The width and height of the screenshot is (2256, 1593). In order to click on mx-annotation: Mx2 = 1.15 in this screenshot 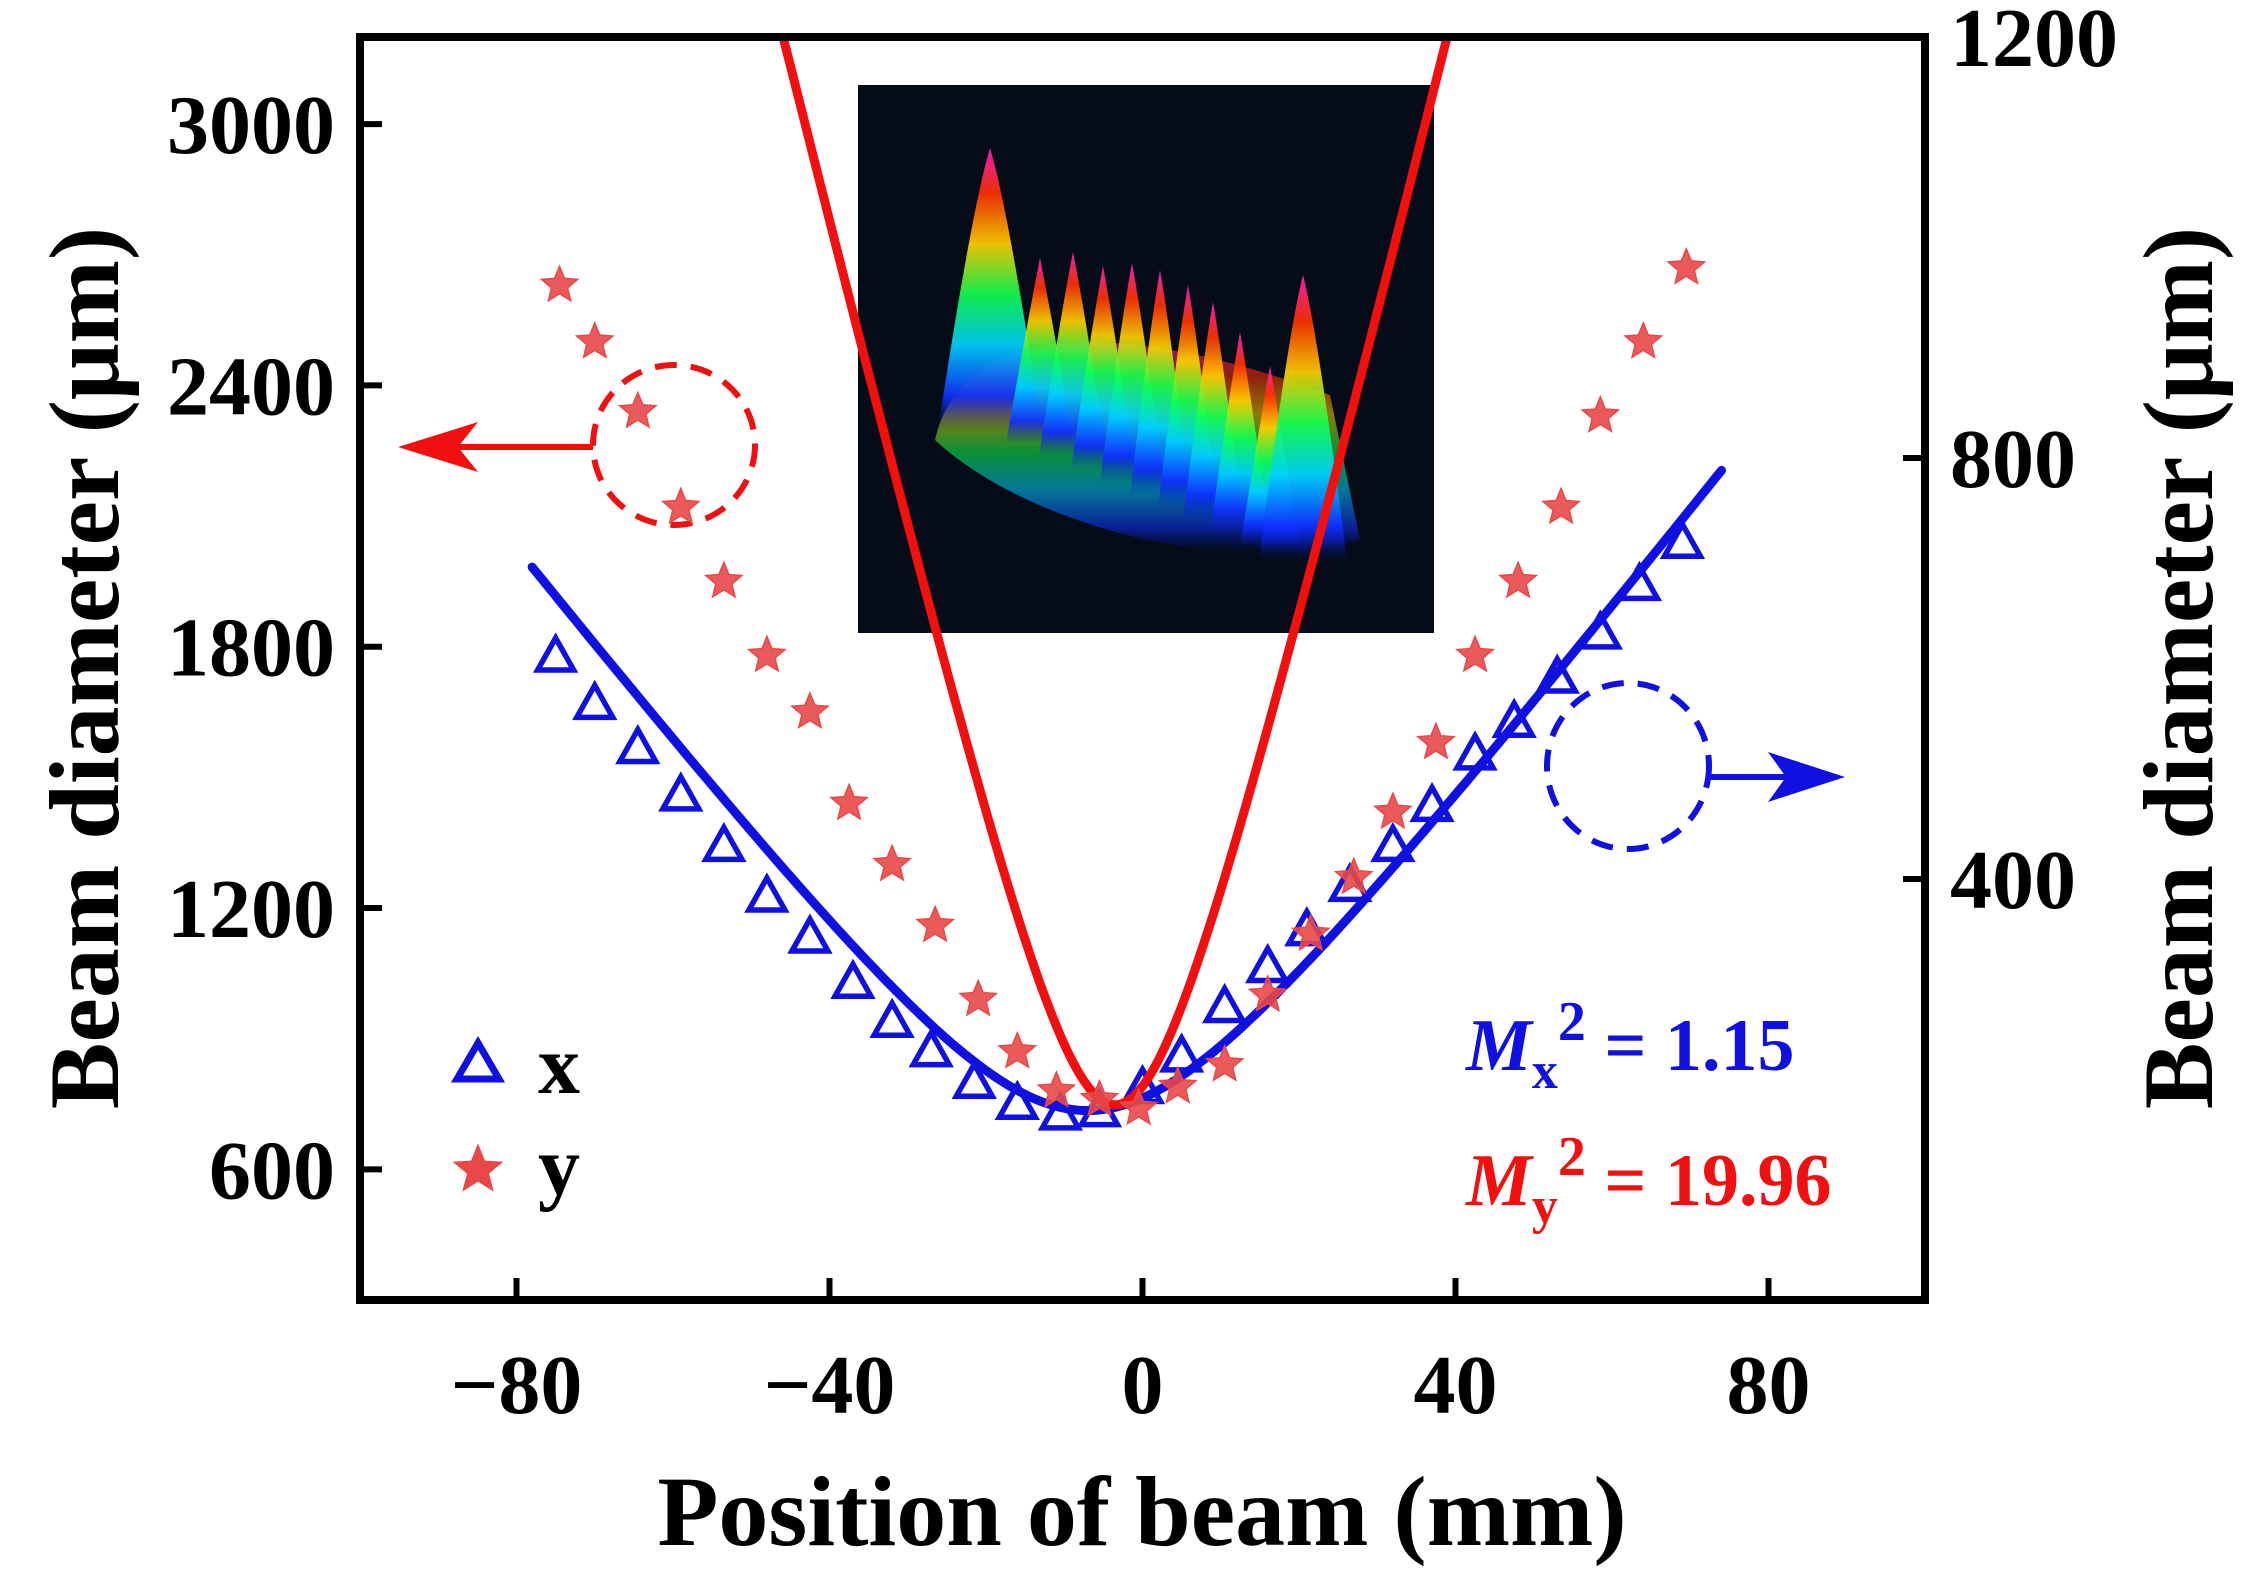, I will do `click(1629, 1045)`.